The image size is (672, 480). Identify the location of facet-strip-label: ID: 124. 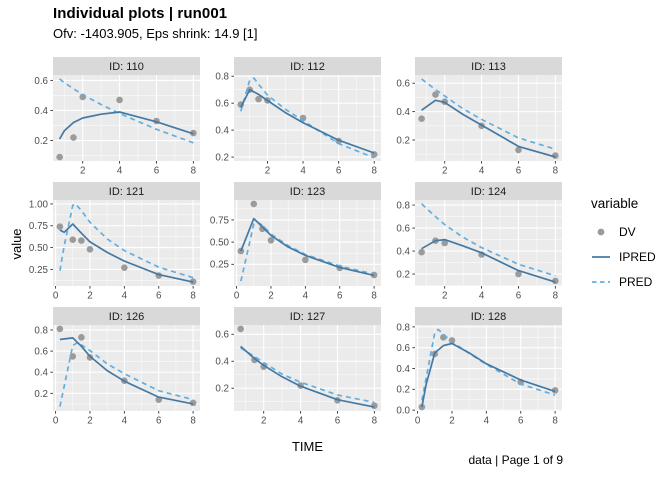
(488, 192).